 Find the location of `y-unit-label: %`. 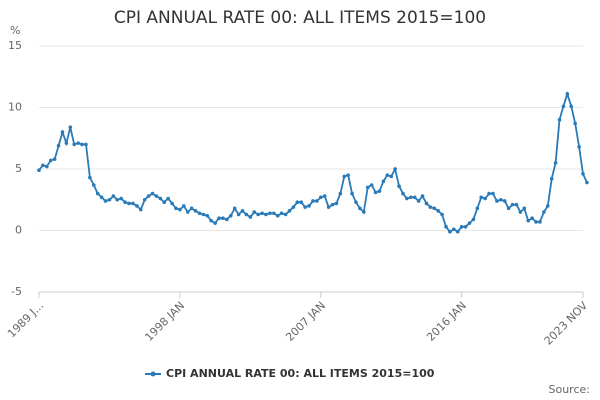

y-unit-label: % is located at coordinates (15, 30).